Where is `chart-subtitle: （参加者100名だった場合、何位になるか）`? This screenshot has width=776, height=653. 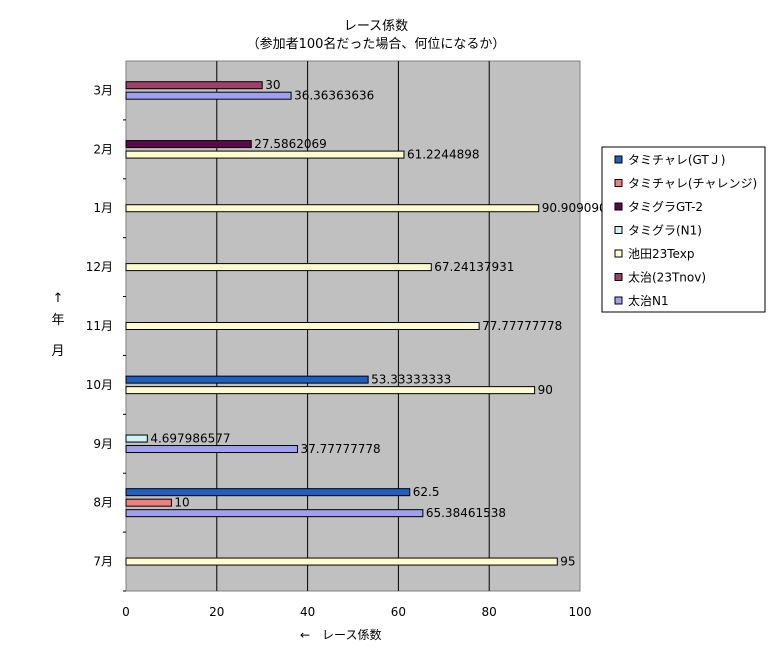
chart-subtitle: （参加者100名だった場合、何位になるか） is located at coordinates (376, 44).